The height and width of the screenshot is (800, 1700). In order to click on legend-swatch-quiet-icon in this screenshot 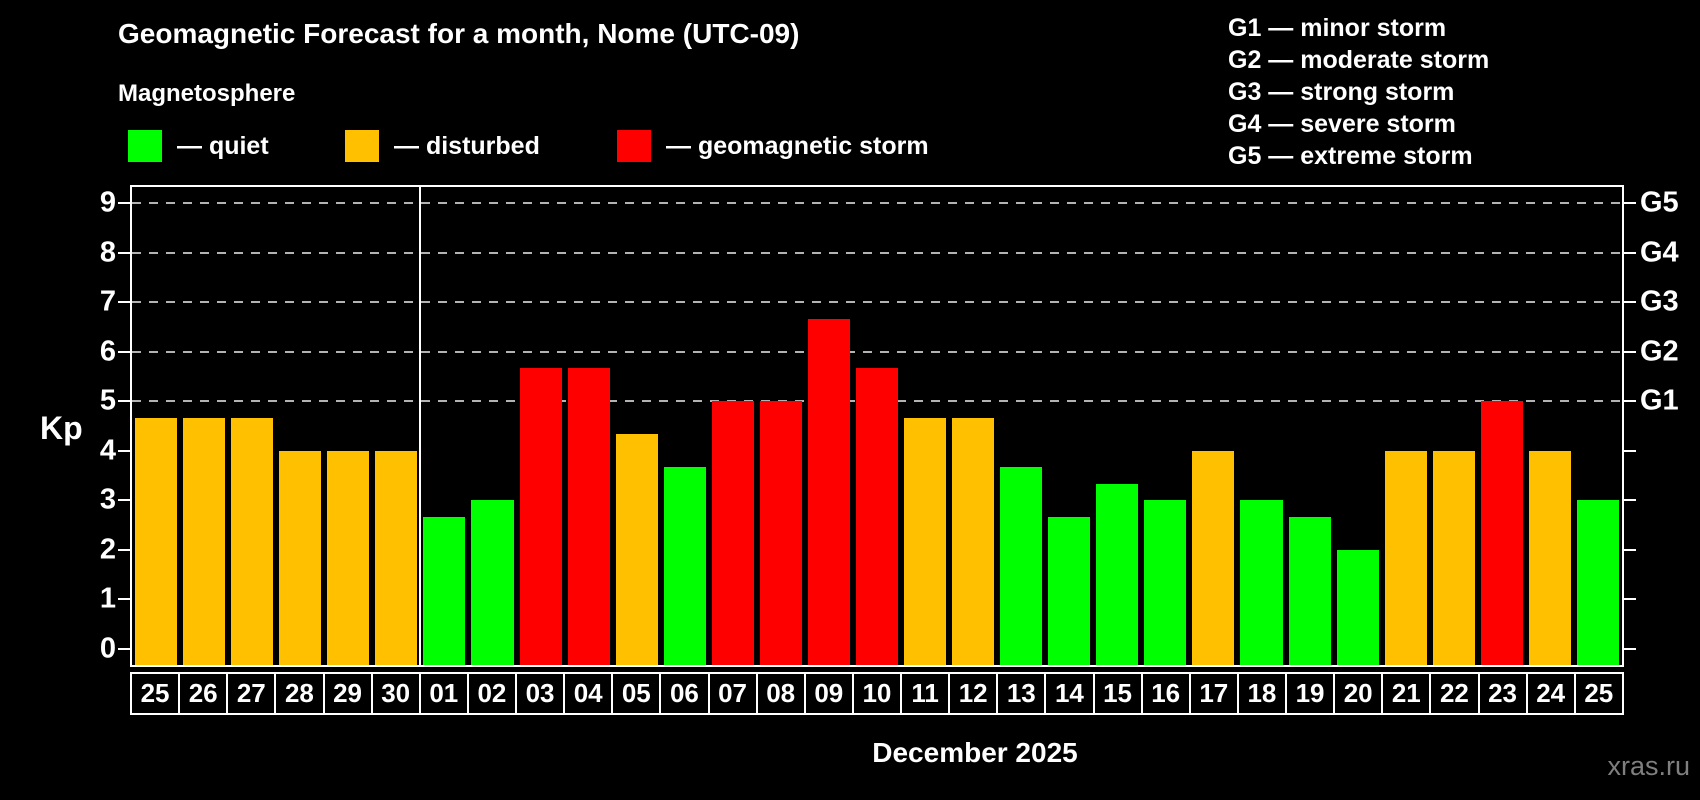, I will do `click(145, 146)`.